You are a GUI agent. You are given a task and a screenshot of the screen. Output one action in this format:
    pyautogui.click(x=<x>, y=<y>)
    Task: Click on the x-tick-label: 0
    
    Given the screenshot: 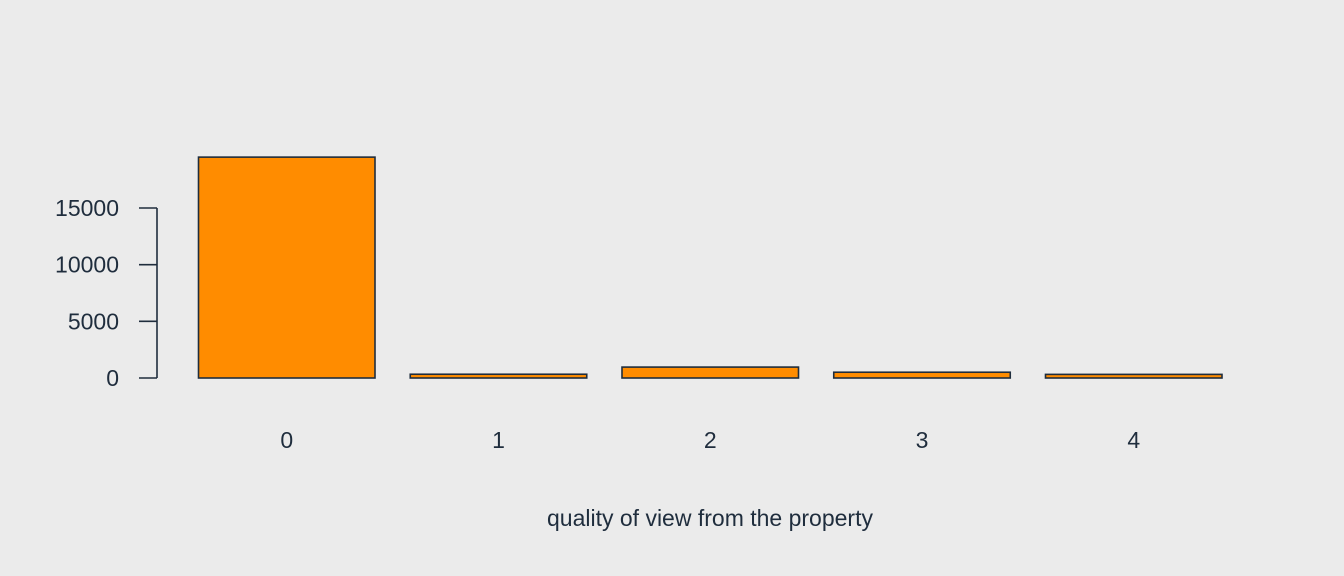 What is the action you would take?
    pyautogui.click(x=286, y=440)
    